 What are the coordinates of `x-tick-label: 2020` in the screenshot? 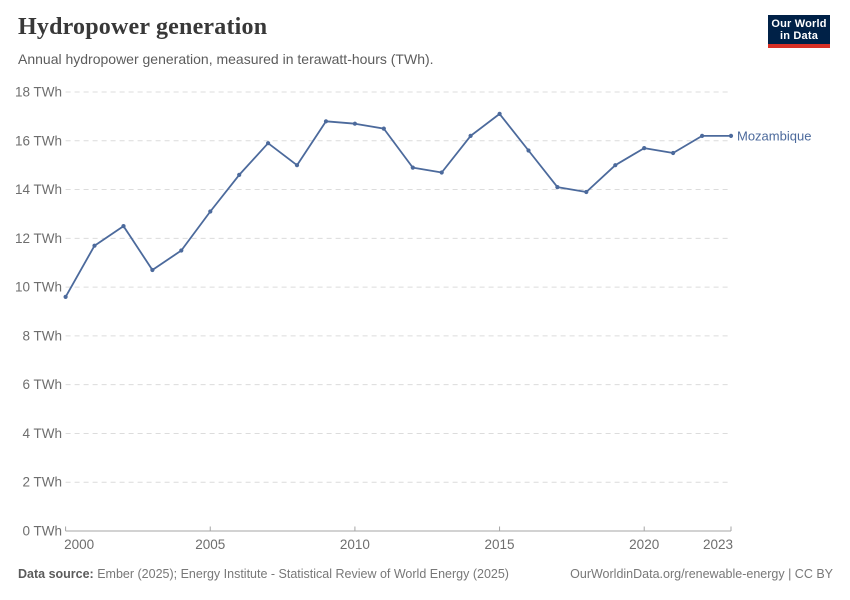 It's located at (644, 544).